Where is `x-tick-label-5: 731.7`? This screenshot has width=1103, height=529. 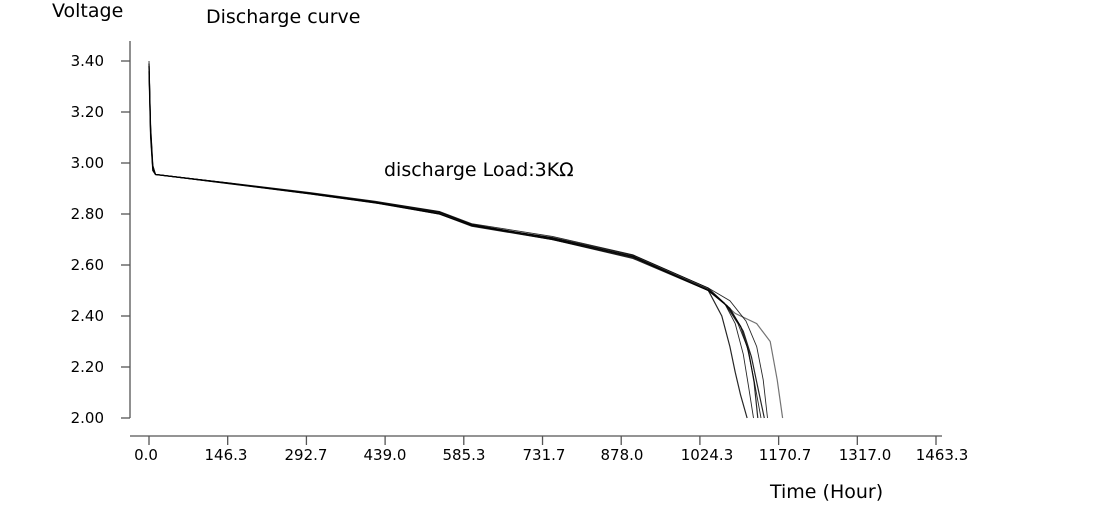
x-tick-label-5: 731.7 is located at coordinates (544, 455).